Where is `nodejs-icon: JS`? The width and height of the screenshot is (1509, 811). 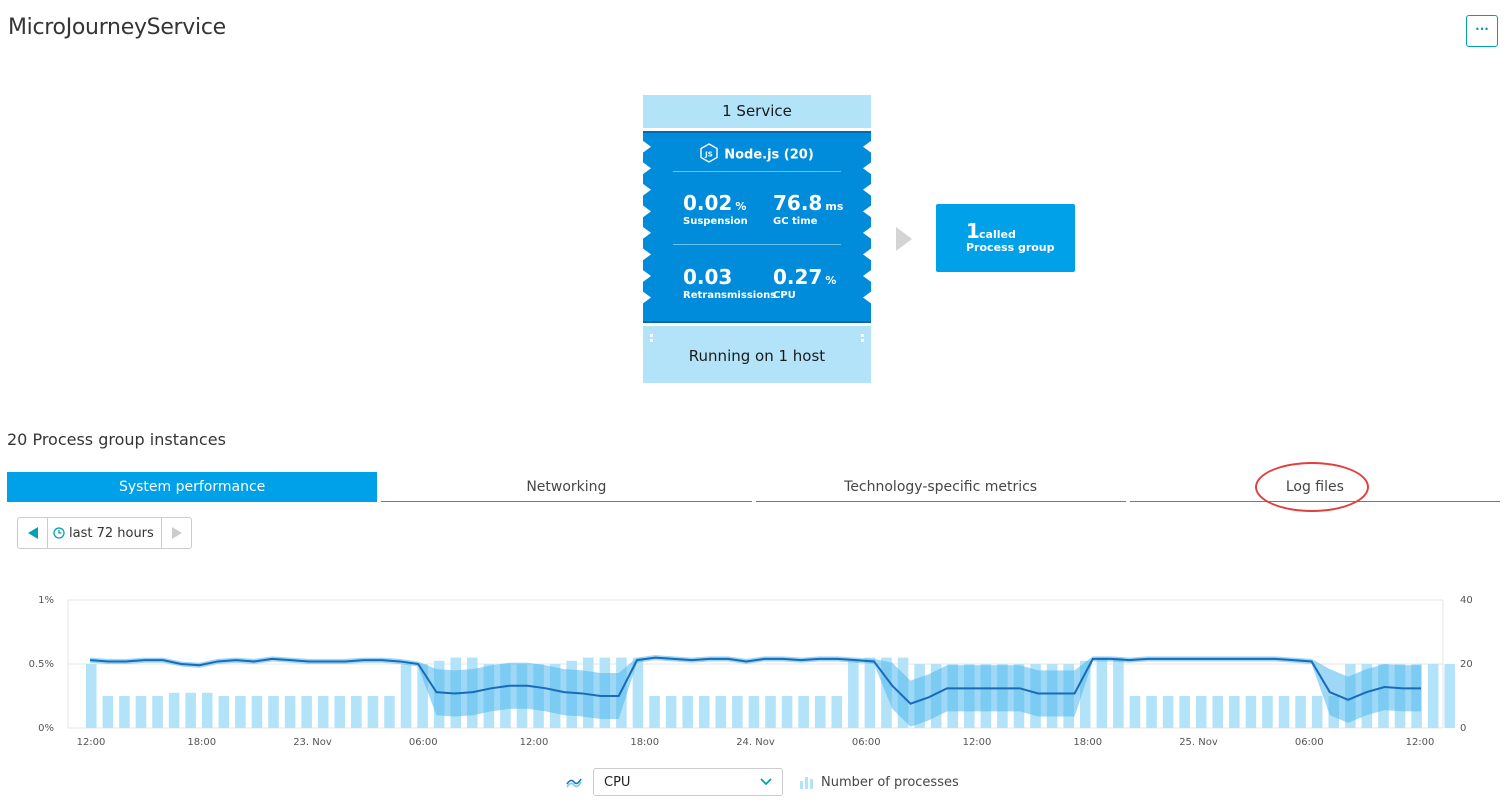
nodejs-icon: JS is located at coordinates (709, 155).